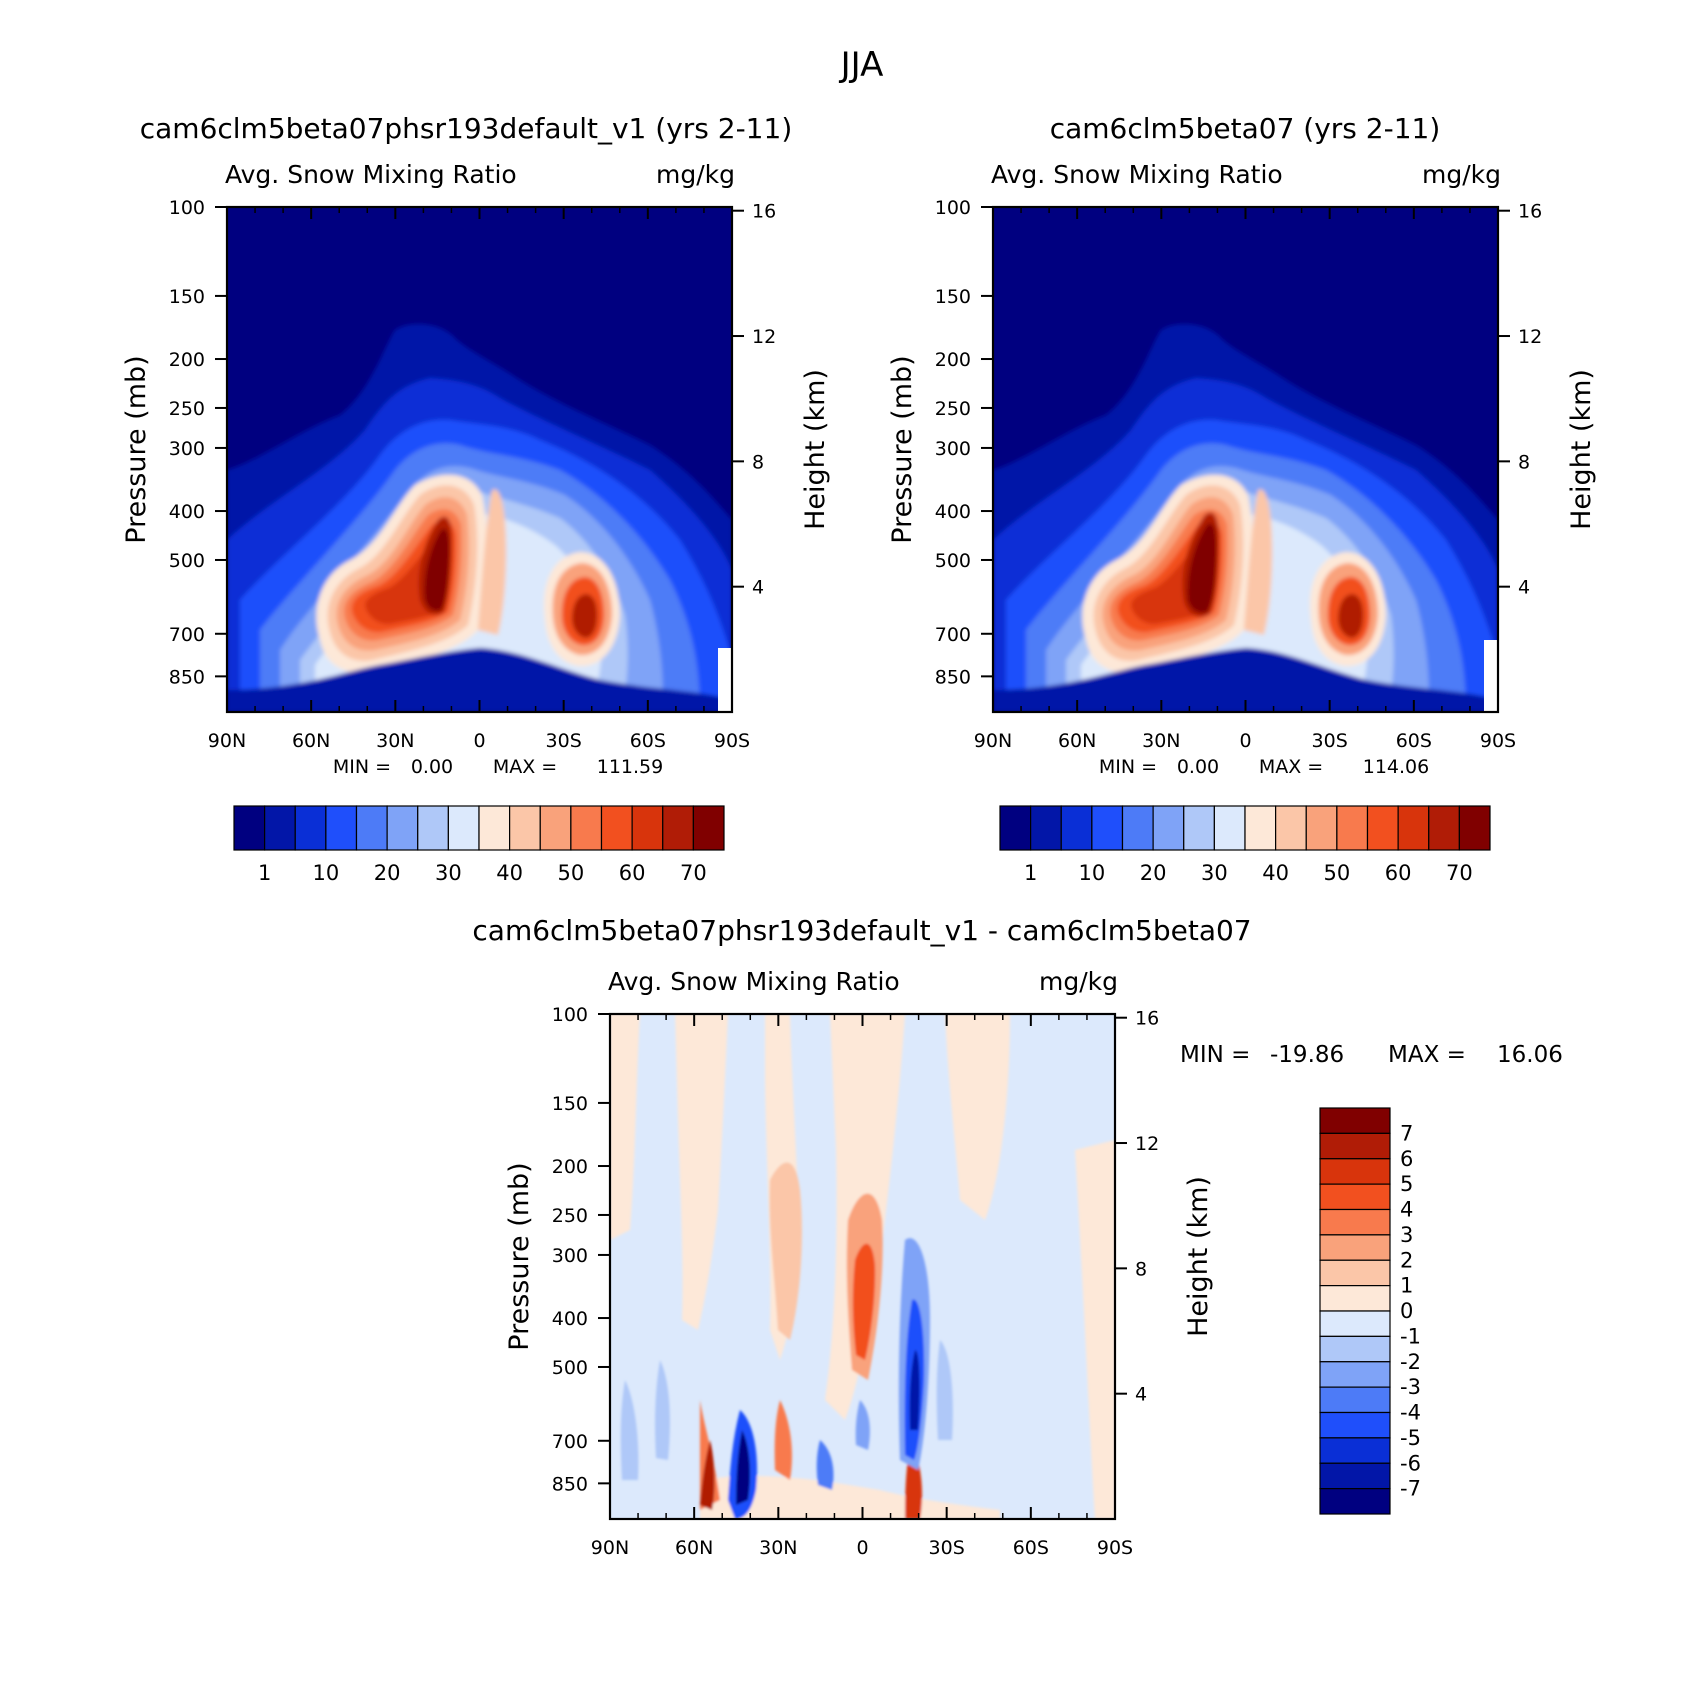 Image resolution: width=1708 pixels, height=1708 pixels. I want to click on panel-a-y2-tick-label: 4, so click(758, 588).